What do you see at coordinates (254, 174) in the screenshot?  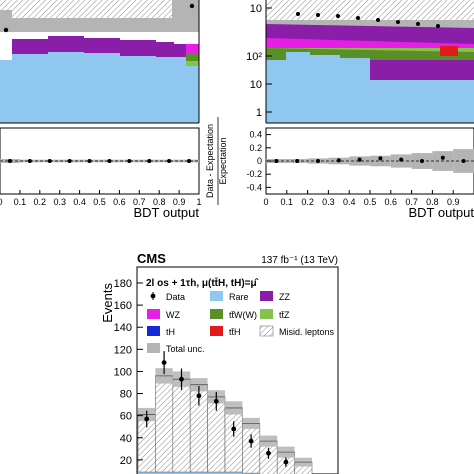 I see `ratio-y-tick-label: -0.2` at bounding box center [254, 174].